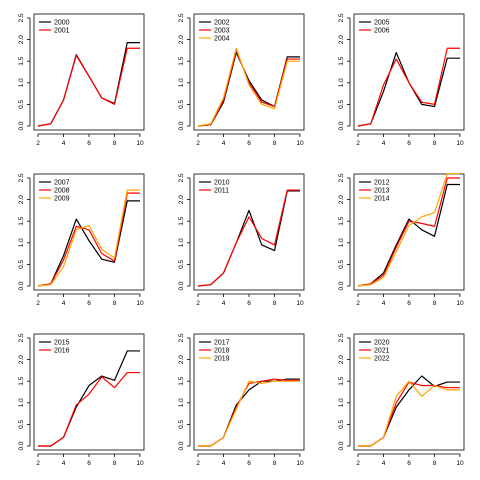 This screenshot has height=480, width=480. What do you see at coordinates (62, 343) in the screenshot?
I see `legend-label: 2015` at bounding box center [62, 343].